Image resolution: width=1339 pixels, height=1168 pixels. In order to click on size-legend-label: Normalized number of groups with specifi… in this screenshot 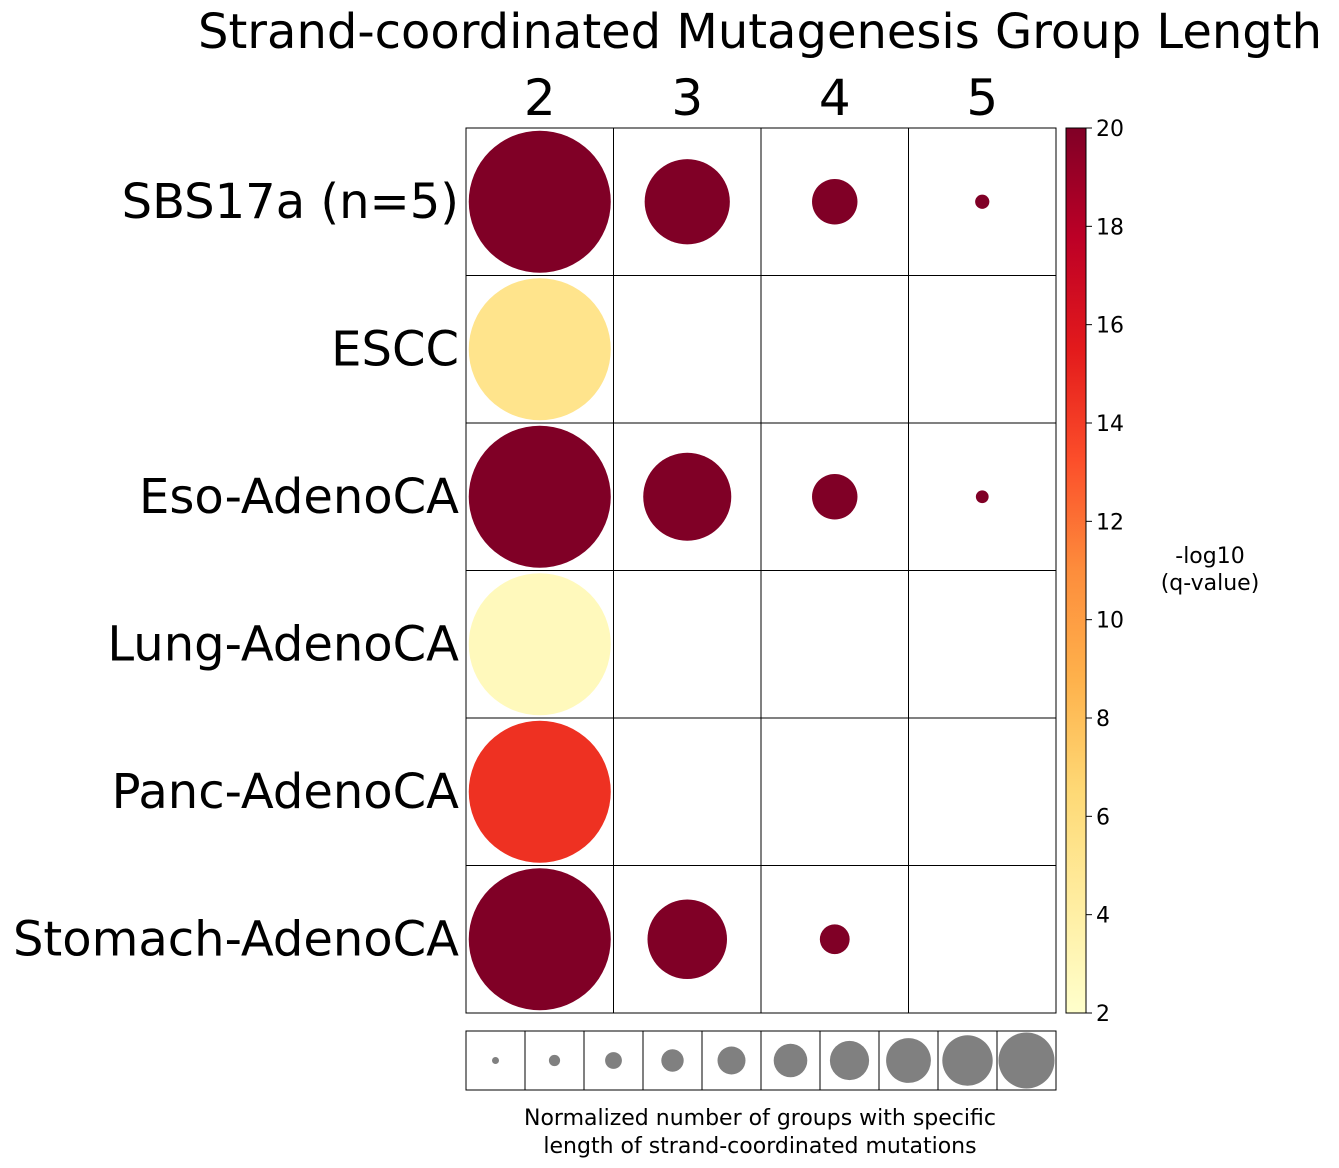, I will do `click(760, 1132)`.